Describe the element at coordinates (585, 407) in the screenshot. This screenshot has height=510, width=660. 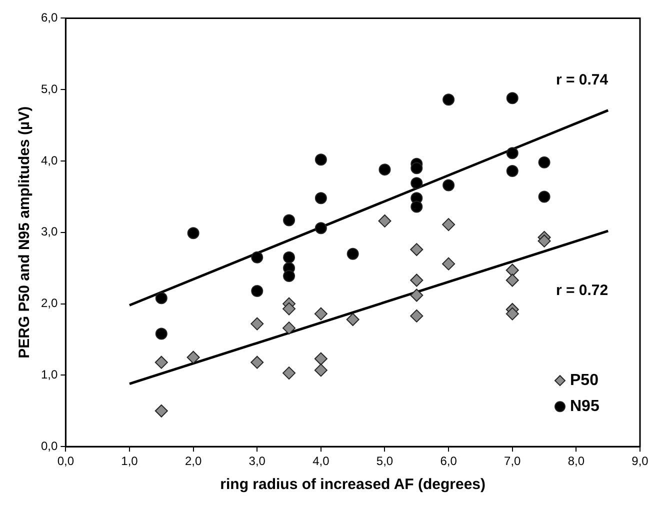
I see `legend-label: N95` at that location.